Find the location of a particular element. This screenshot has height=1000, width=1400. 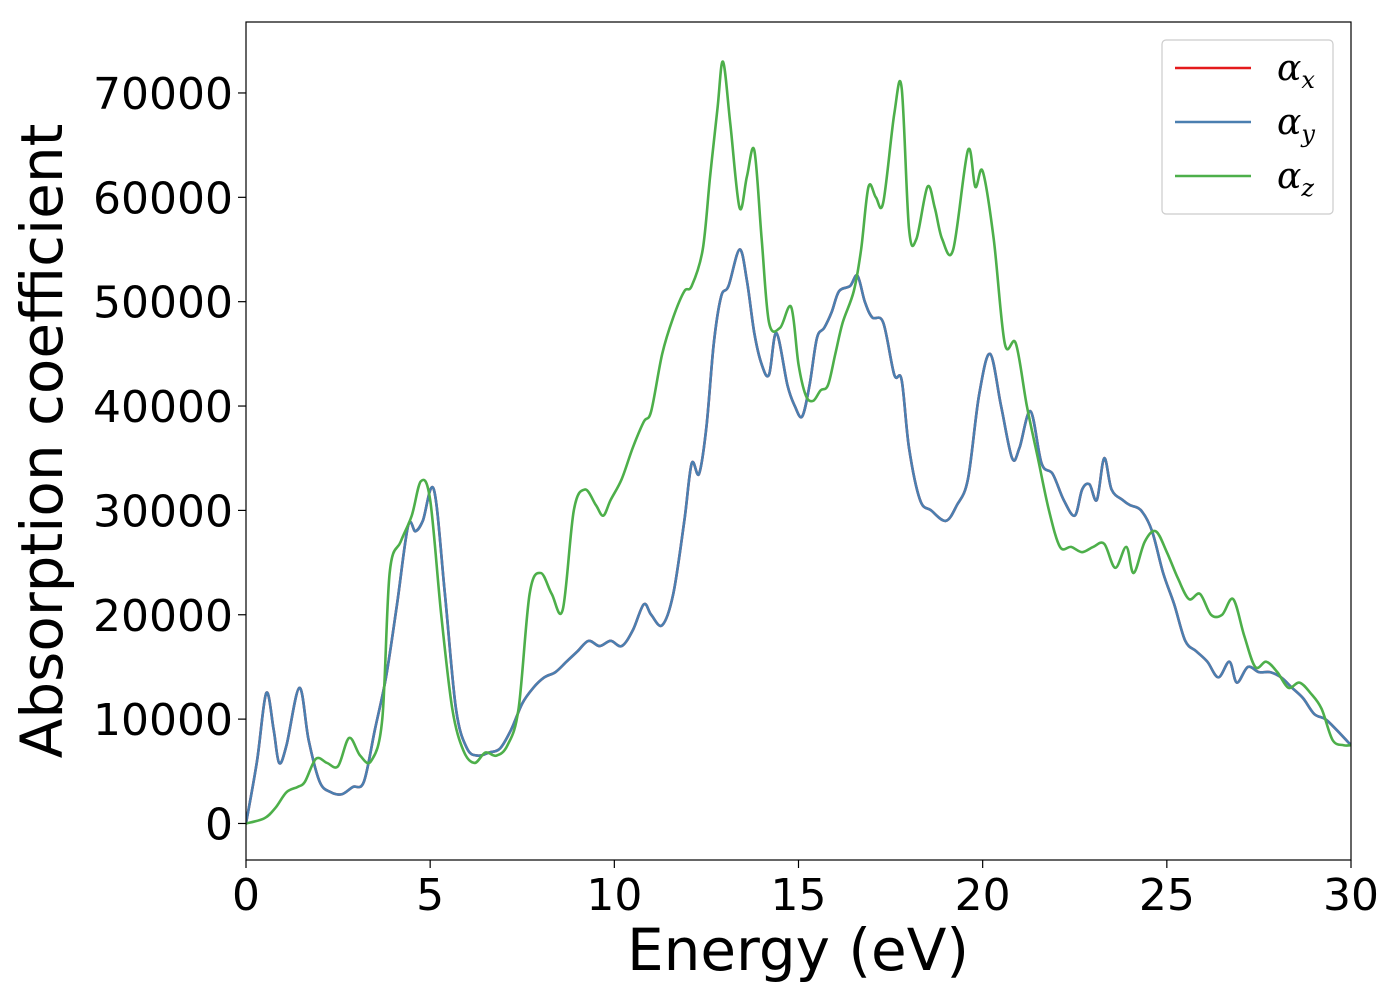

legend-label-z: αz is located at coordinates (1295, 179).